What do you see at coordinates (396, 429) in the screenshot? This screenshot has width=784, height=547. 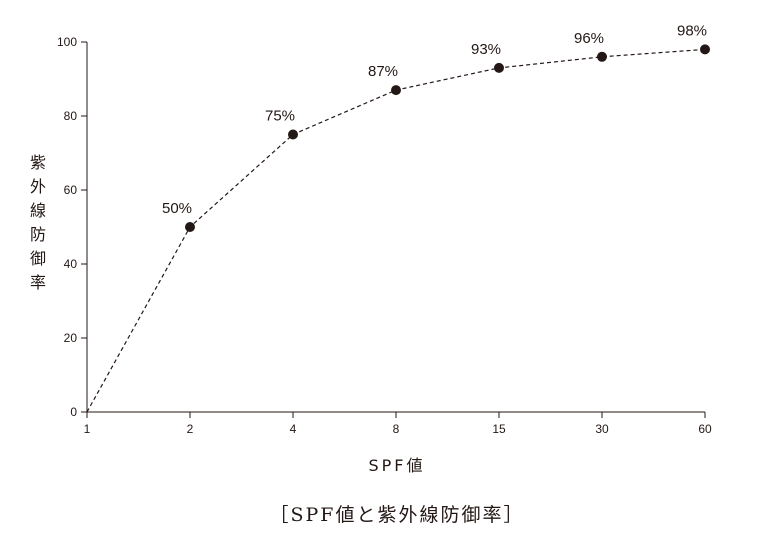 I see `x-tick-label: 8` at bounding box center [396, 429].